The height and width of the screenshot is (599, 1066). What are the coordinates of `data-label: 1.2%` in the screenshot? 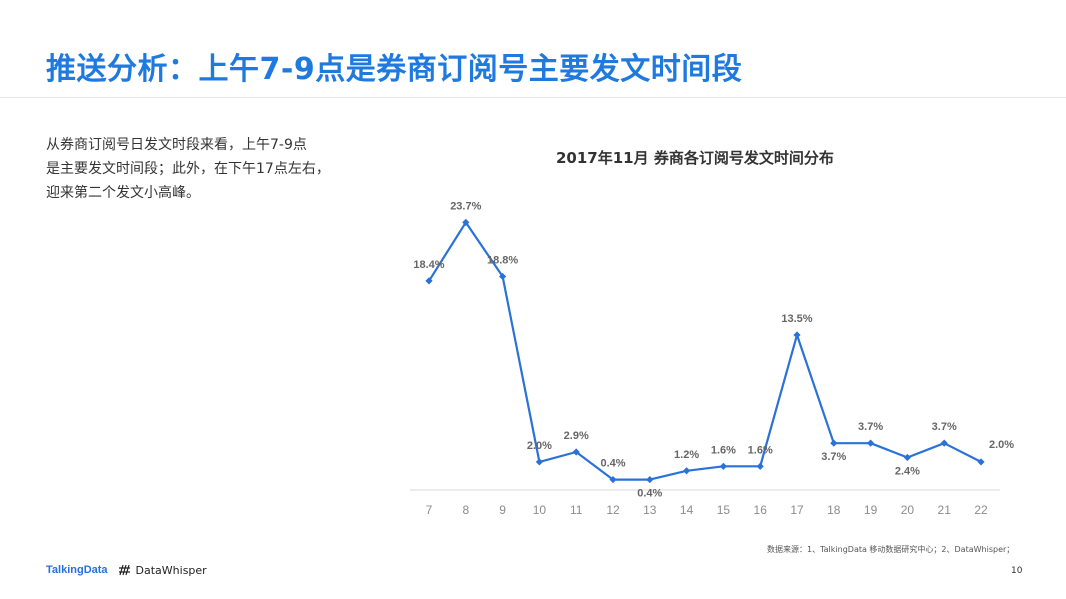 It's located at (686, 455).